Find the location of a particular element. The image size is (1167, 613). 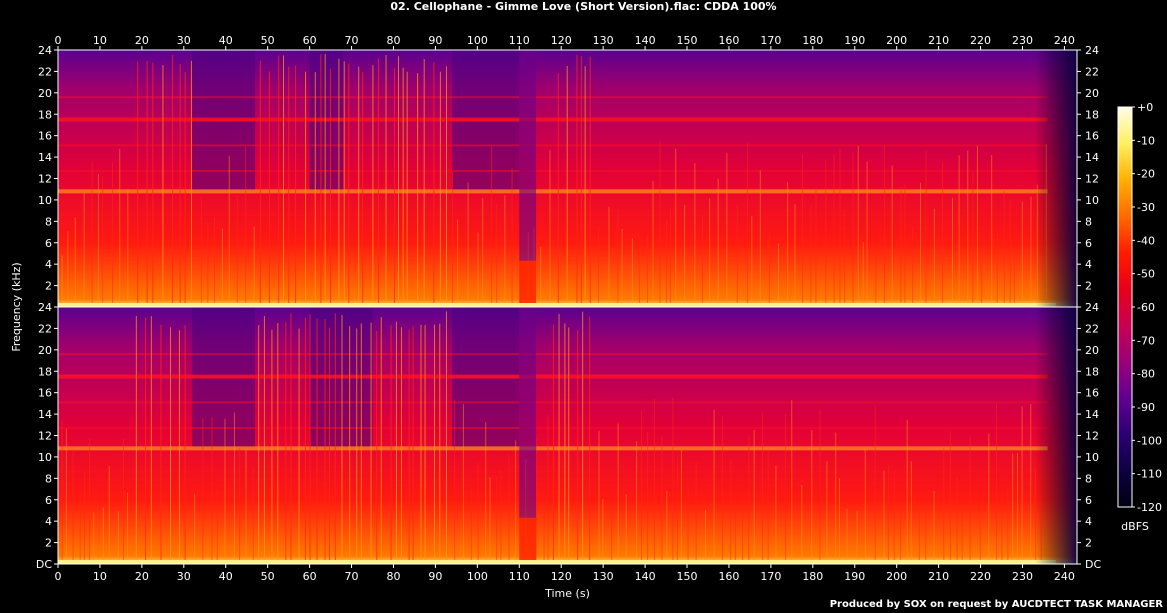

x-tick-label-top: 240 is located at coordinates (1064, 40).